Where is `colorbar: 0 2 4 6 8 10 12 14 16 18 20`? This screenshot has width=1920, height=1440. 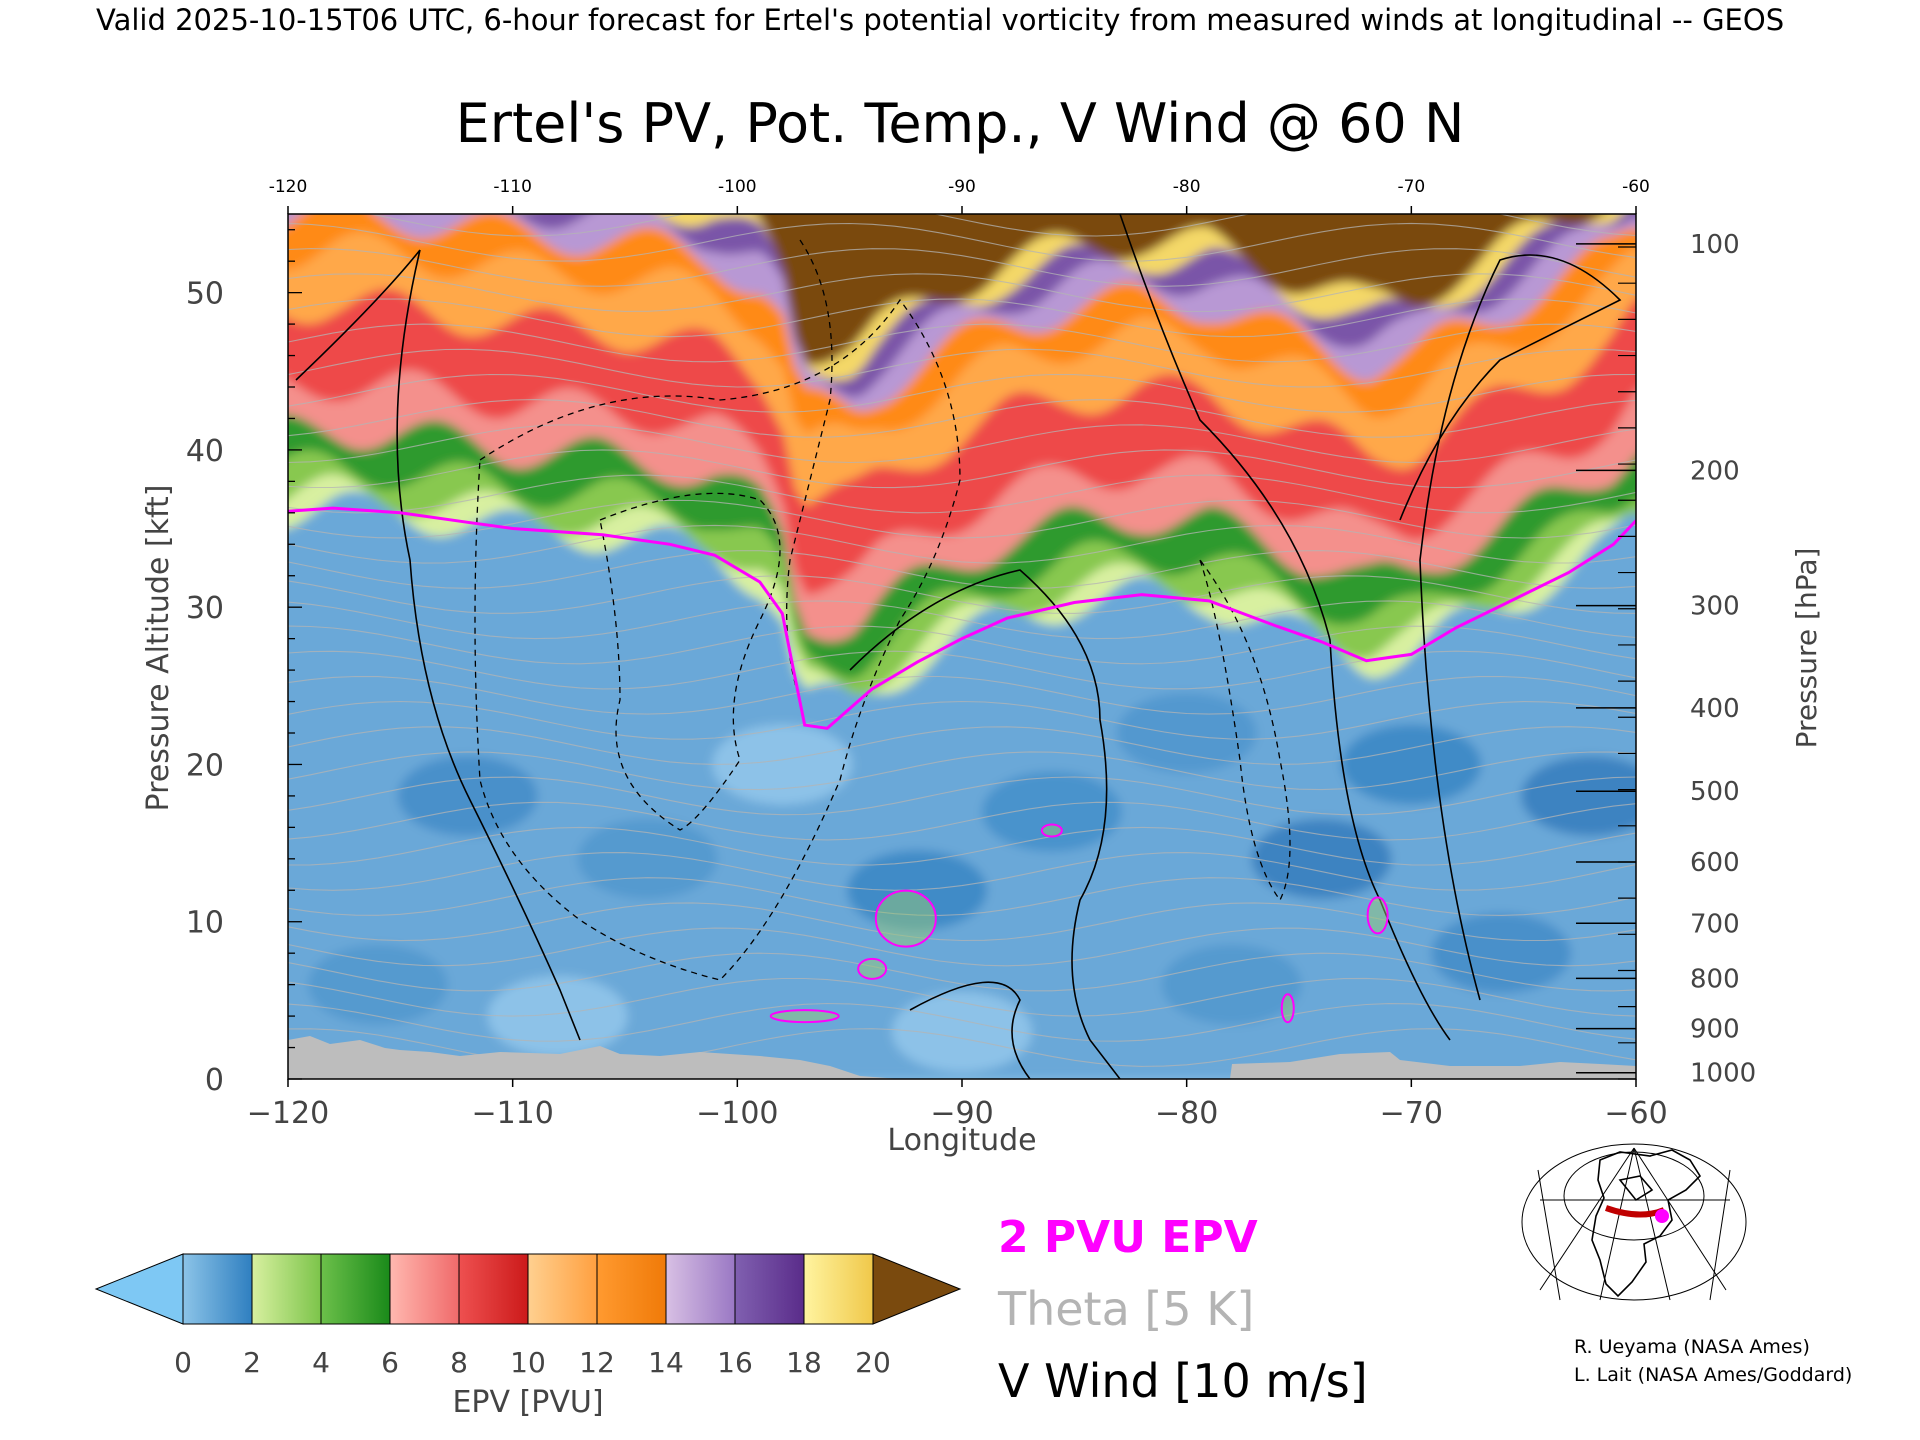
colorbar: 0 2 4 6 8 10 12 14 16 18 20 is located at coordinates (528, 1316).